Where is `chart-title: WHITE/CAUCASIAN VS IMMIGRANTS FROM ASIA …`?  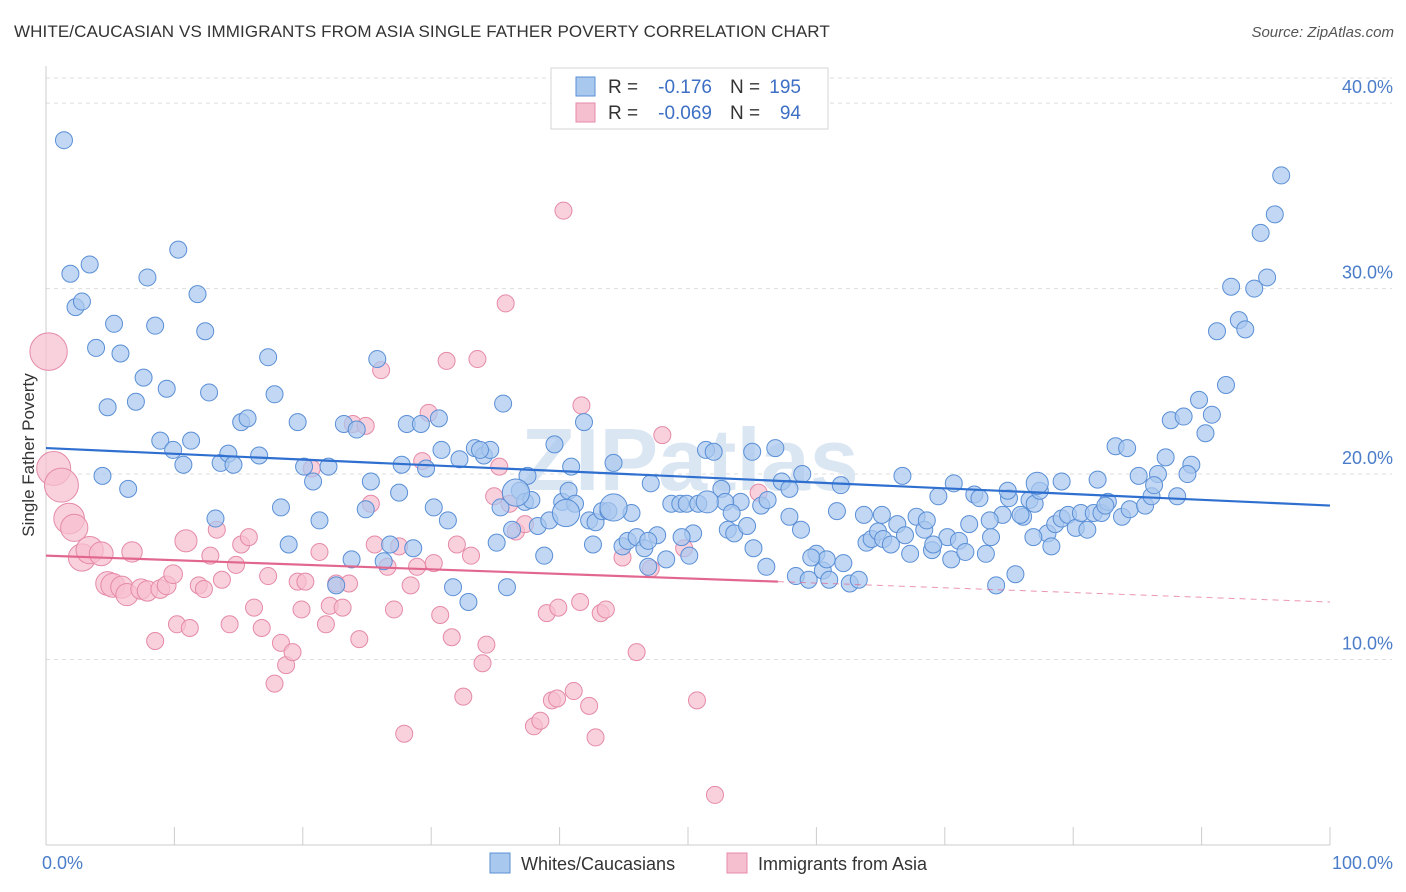
chart-title: WHITE/CAUCASIAN VS IMMIGRANTS FROM ASIA … is located at coordinates (422, 31).